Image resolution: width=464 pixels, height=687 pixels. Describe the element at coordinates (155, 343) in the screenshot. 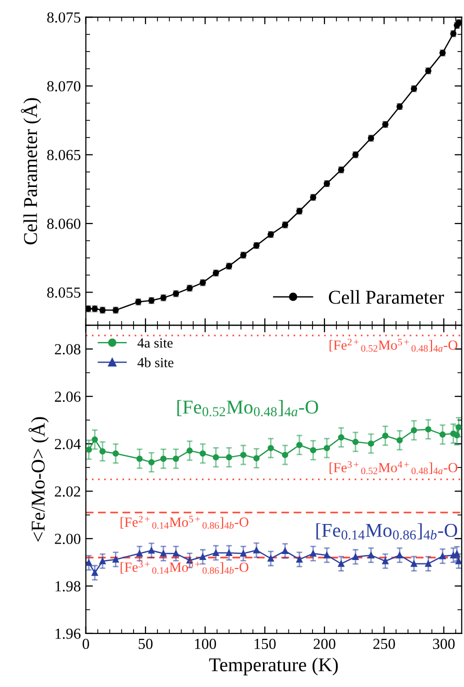

I see `legend-label: 4a site` at that location.